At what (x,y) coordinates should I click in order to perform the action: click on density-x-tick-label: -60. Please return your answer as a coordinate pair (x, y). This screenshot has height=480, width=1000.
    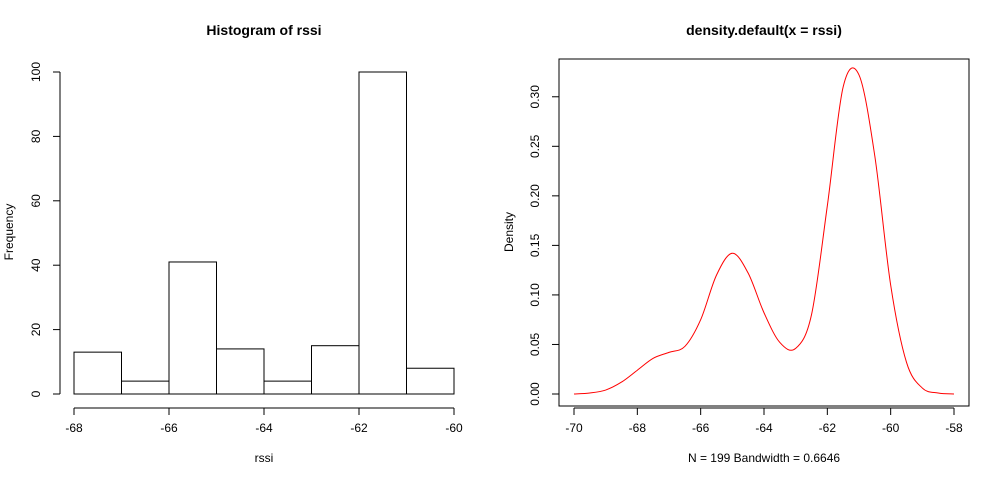
    Looking at the image, I should click on (891, 428).